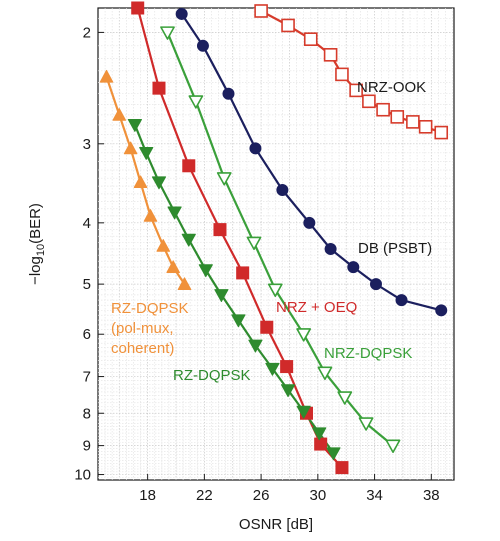  What do you see at coordinates (87, 32) in the screenshot?
I see `y-tick-label: 2` at bounding box center [87, 32].